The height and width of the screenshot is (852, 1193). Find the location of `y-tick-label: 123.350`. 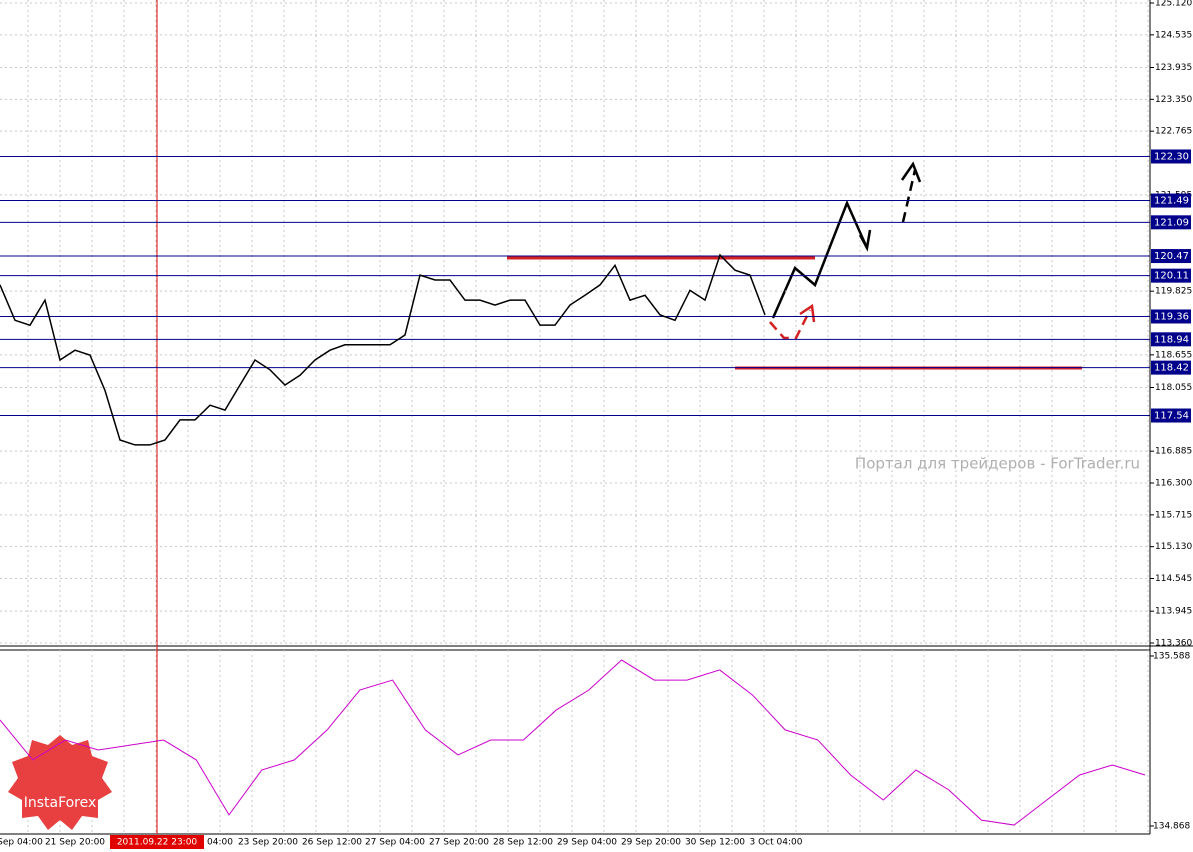

y-tick-label: 123.350 is located at coordinates (1173, 100).